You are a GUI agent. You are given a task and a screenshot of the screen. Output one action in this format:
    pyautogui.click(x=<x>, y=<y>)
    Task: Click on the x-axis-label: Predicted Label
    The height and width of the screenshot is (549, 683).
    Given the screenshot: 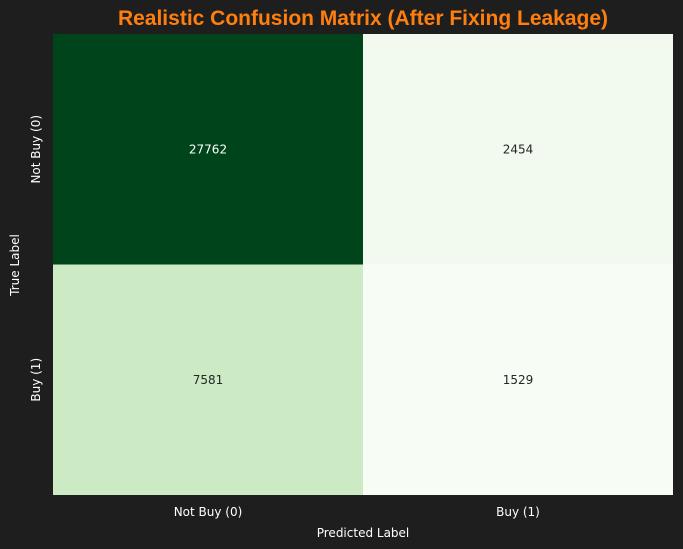 What is the action you would take?
    pyautogui.click(x=363, y=533)
    